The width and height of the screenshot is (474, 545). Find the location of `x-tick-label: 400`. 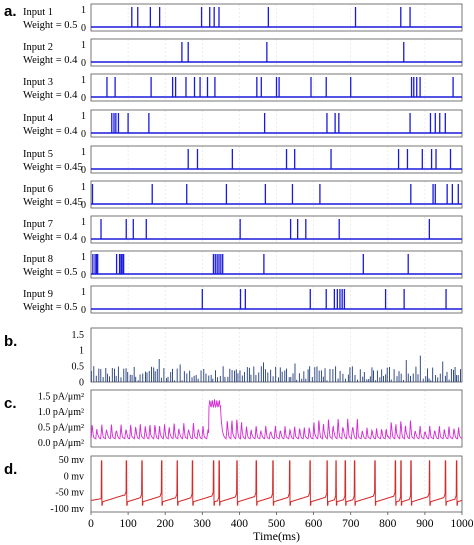

x-tick-label: 400 is located at coordinates (240, 524).